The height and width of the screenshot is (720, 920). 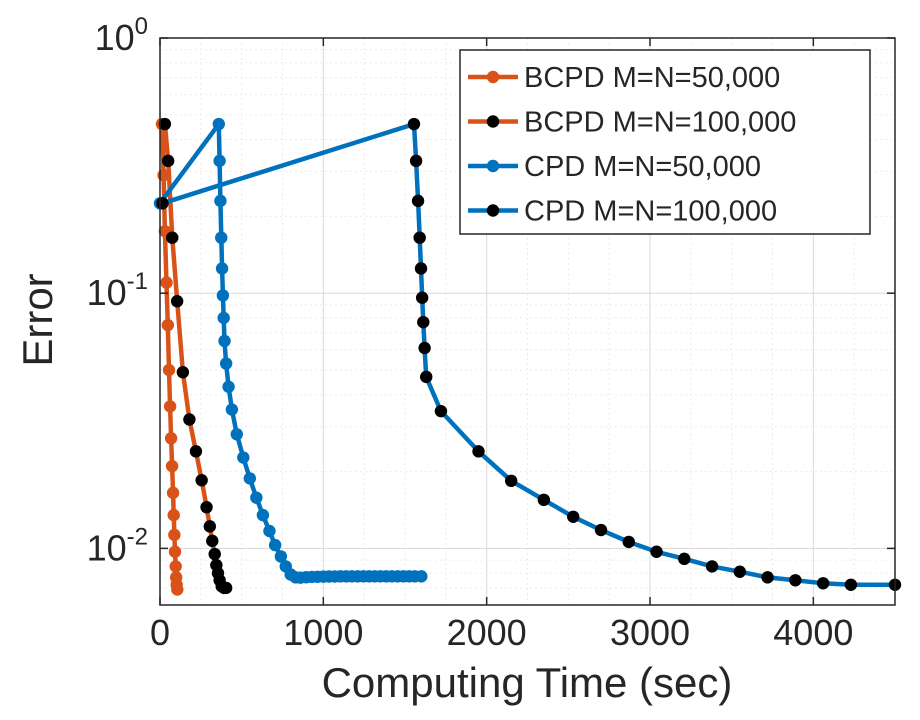 I want to click on y-tick-label: 10⁻², so click(x=117, y=545).